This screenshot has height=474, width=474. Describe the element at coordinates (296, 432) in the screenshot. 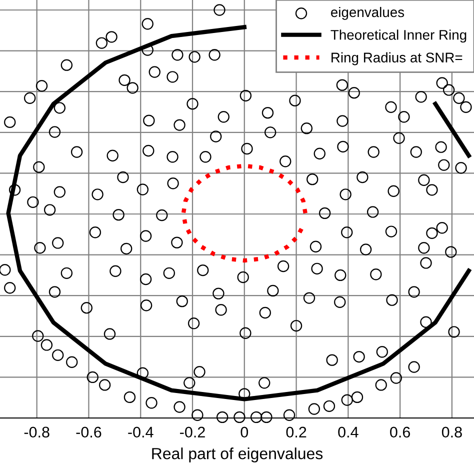

I see `x-tick-label: 0.2` at that location.